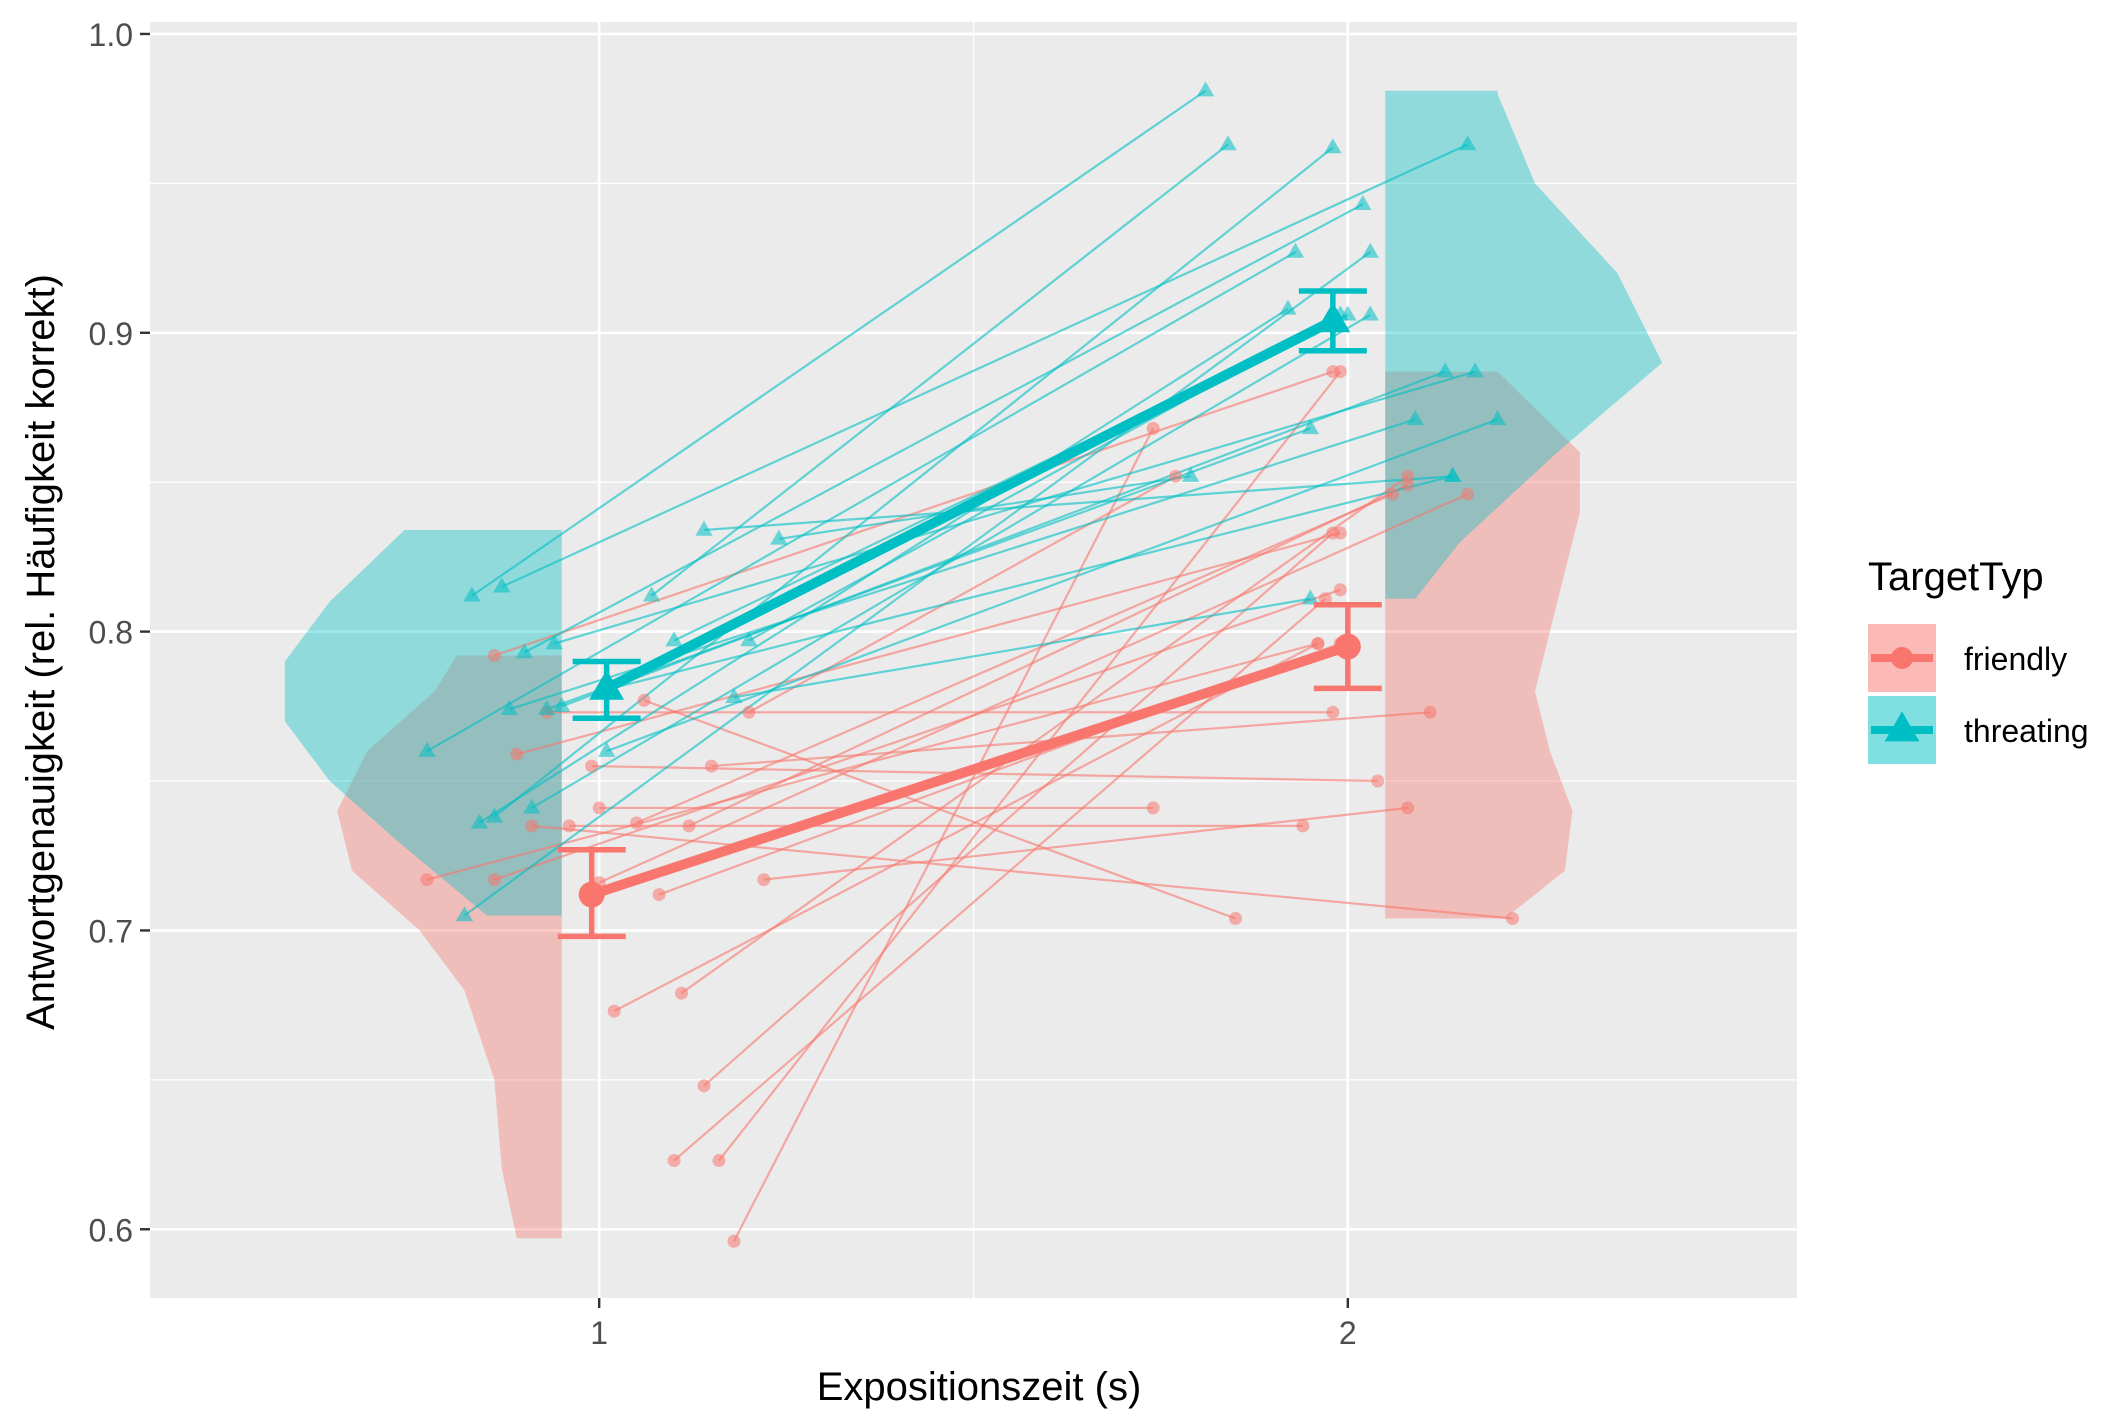 This screenshot has height=1417, width=2125. I want to click on legend: TargetTyp friendly threating, so click(1978, 659).